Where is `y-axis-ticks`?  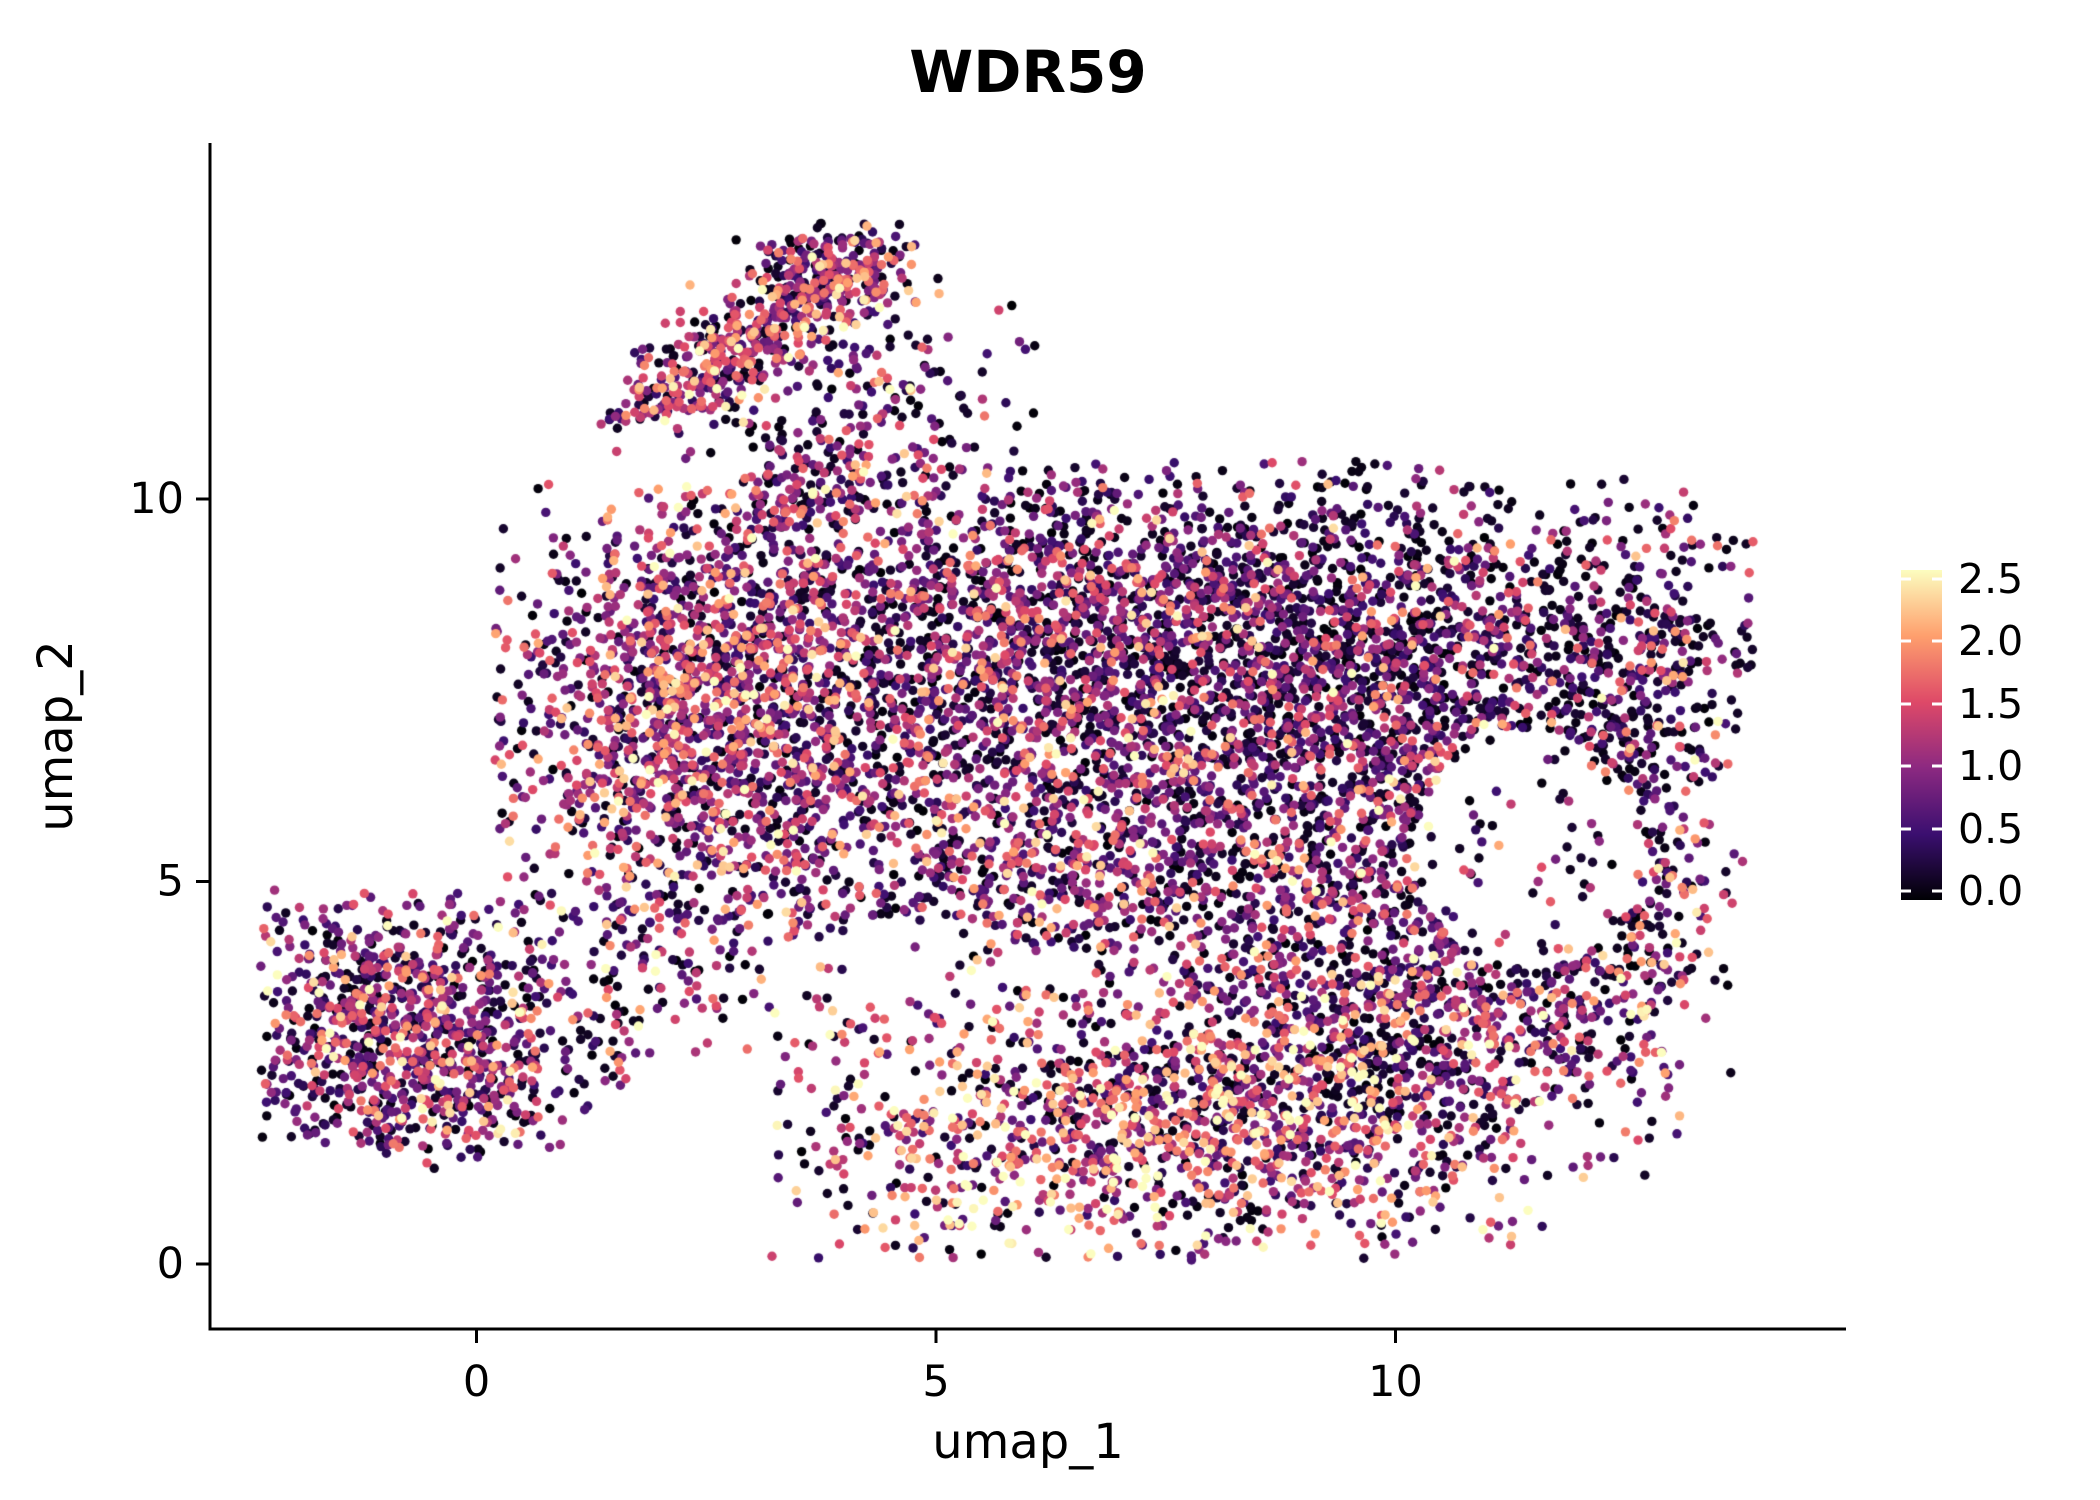 y-axis-ticks is located at coordinates (203, 881).